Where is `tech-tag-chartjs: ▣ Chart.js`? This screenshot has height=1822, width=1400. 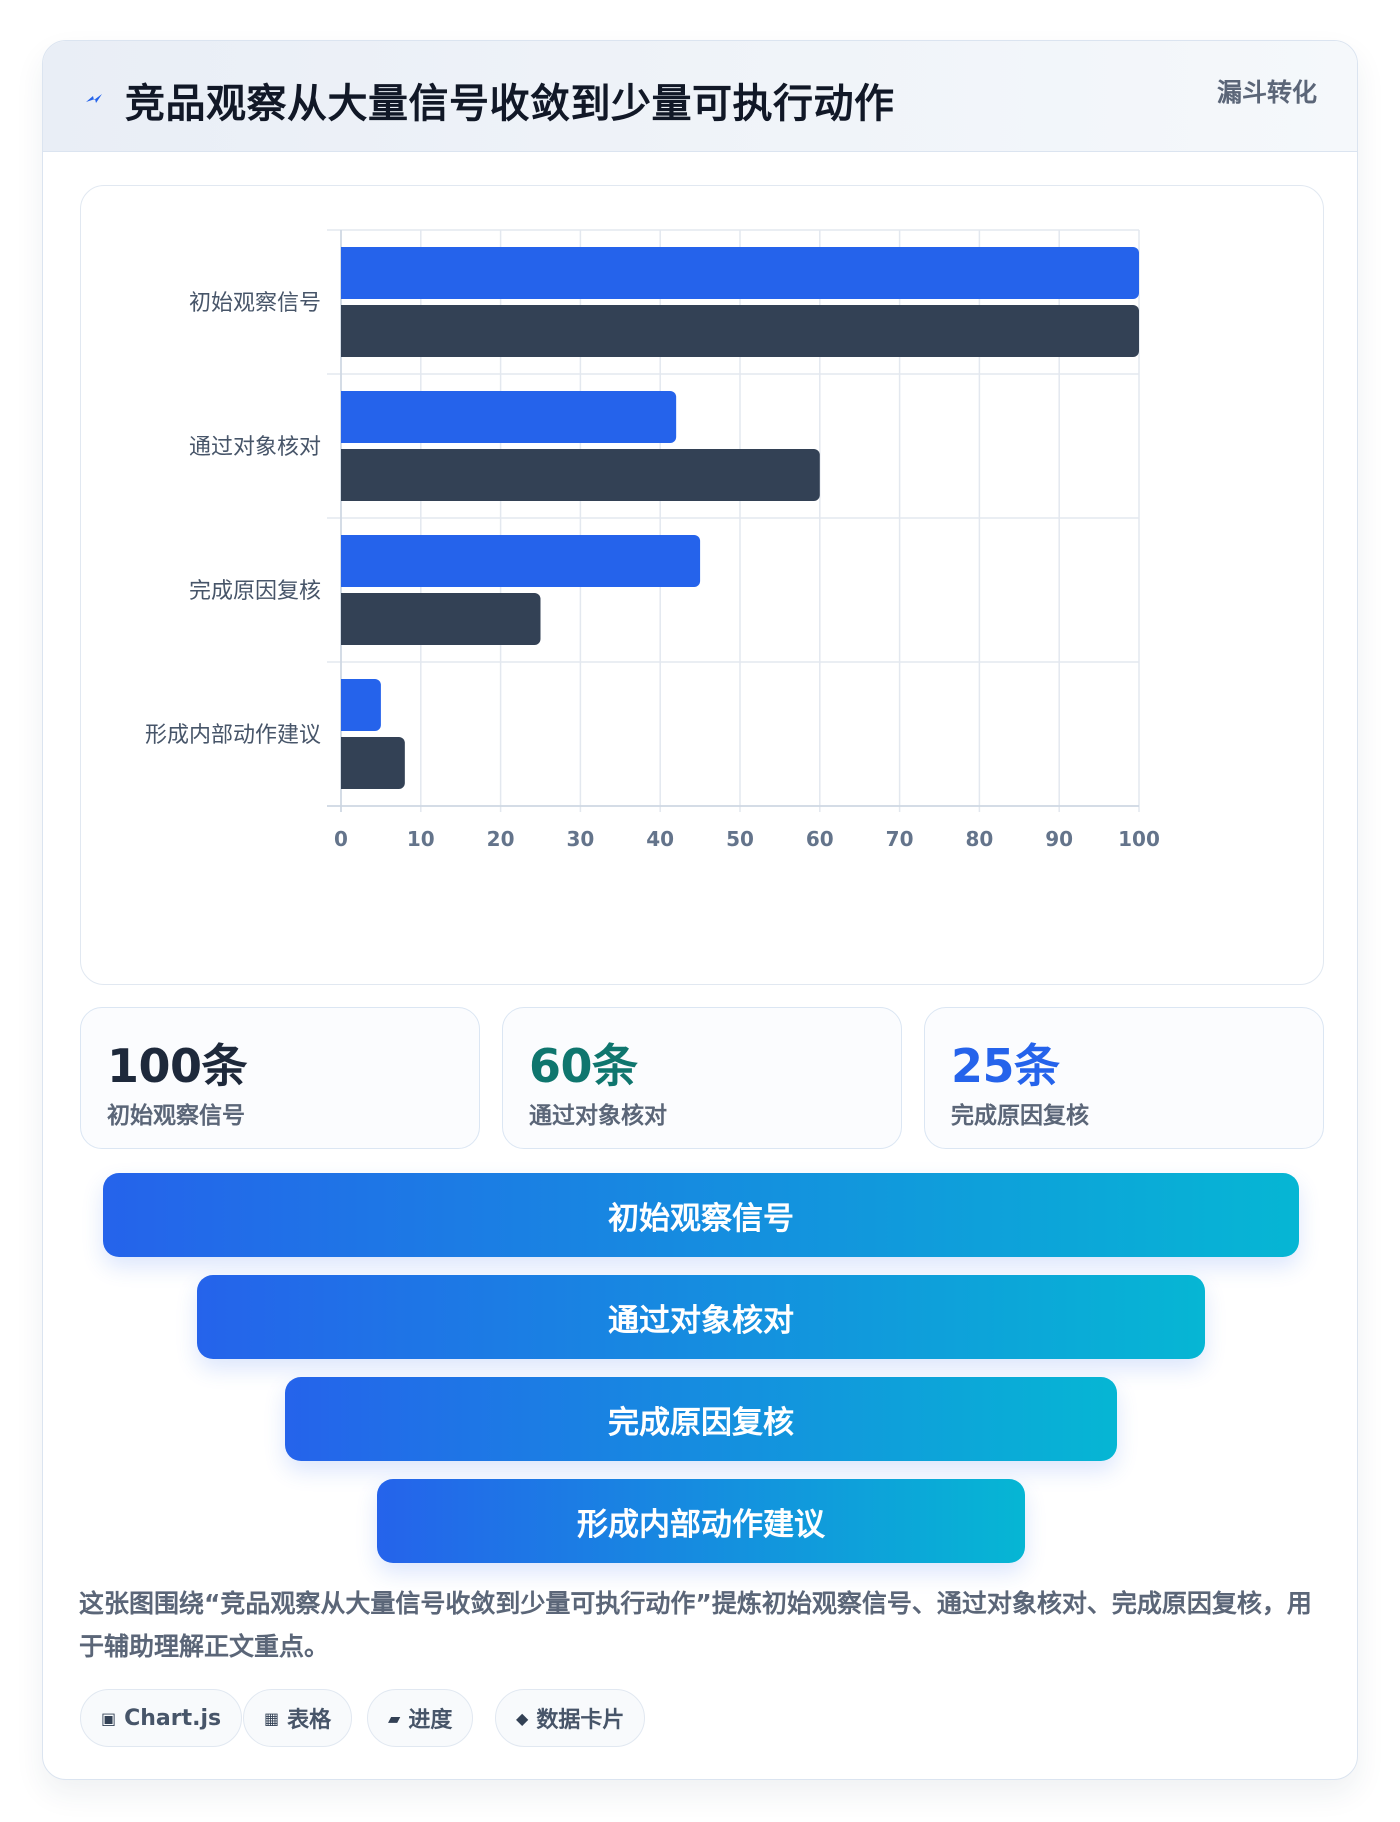 tech-tag-chartjs: ▣ Chart.js is located at coordinates (161, 1718).